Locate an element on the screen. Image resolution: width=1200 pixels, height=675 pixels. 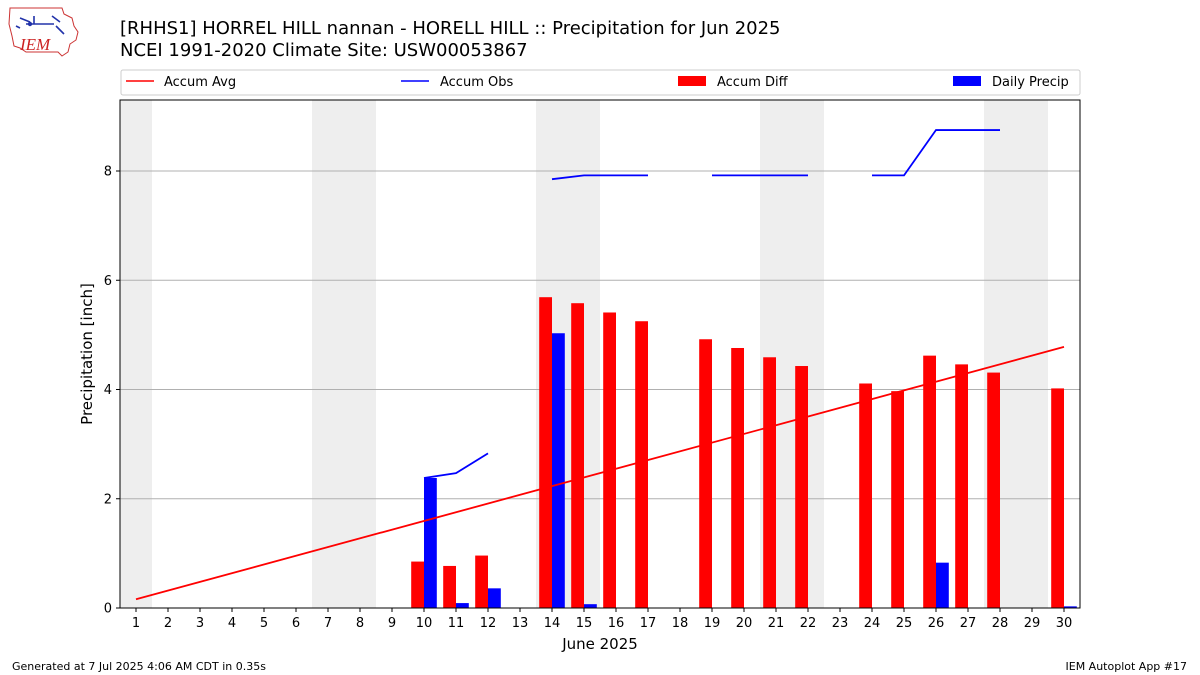
x-tick-label: 22 is located at coordinates (808, 623).